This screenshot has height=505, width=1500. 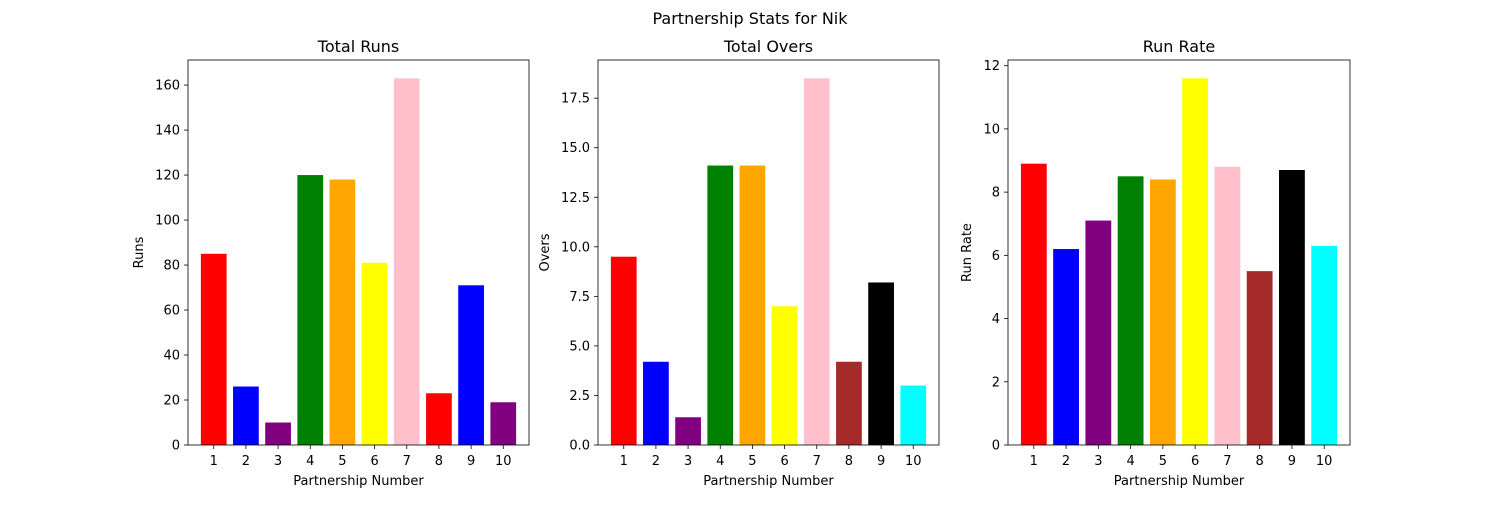 What do you see at coordinates (579, 297) in the screenshot?
I see `y-tick-label: 7.5` at bounding box center [579, 297].